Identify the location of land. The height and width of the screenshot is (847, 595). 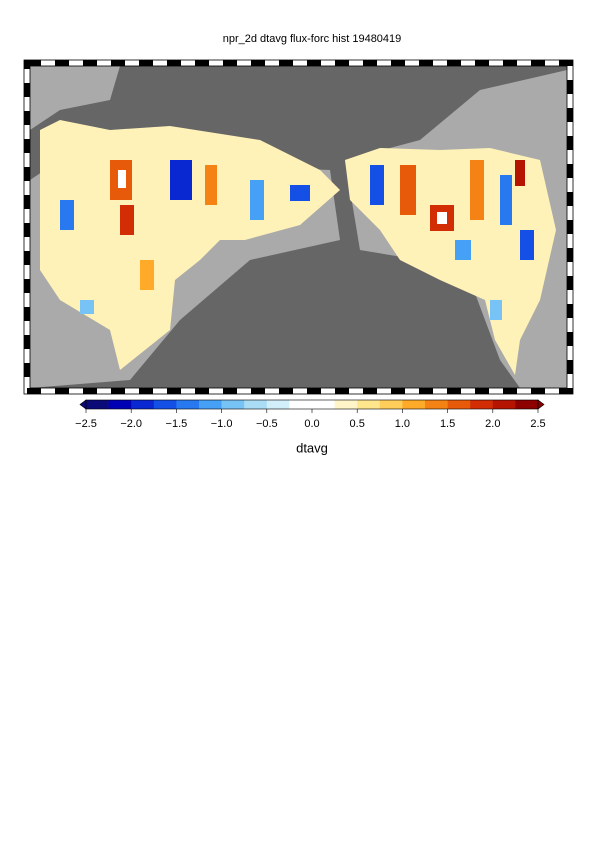
(75, 98).